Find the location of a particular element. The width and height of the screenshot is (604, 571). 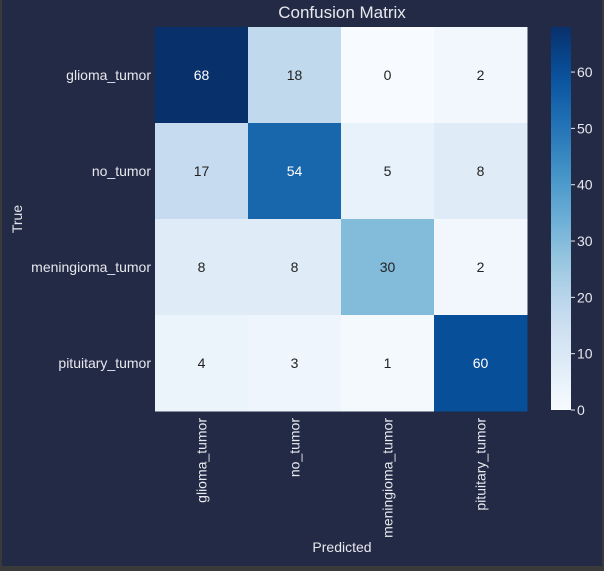

chart-title: Confusion Matrix is located at coordinates (342, 12).